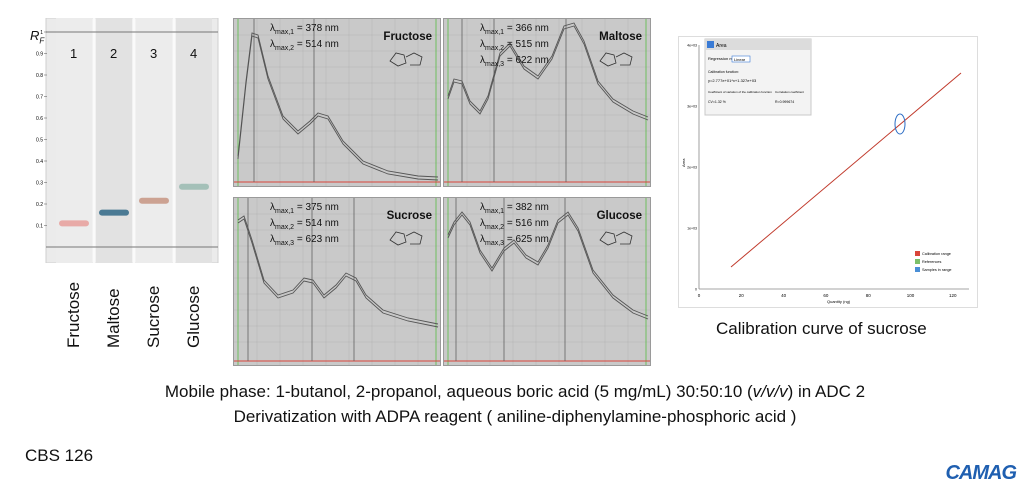  Describe the element at coordinates (39, 205) in the screenshot. I see `rf-tick-label: 0.2` at that location.